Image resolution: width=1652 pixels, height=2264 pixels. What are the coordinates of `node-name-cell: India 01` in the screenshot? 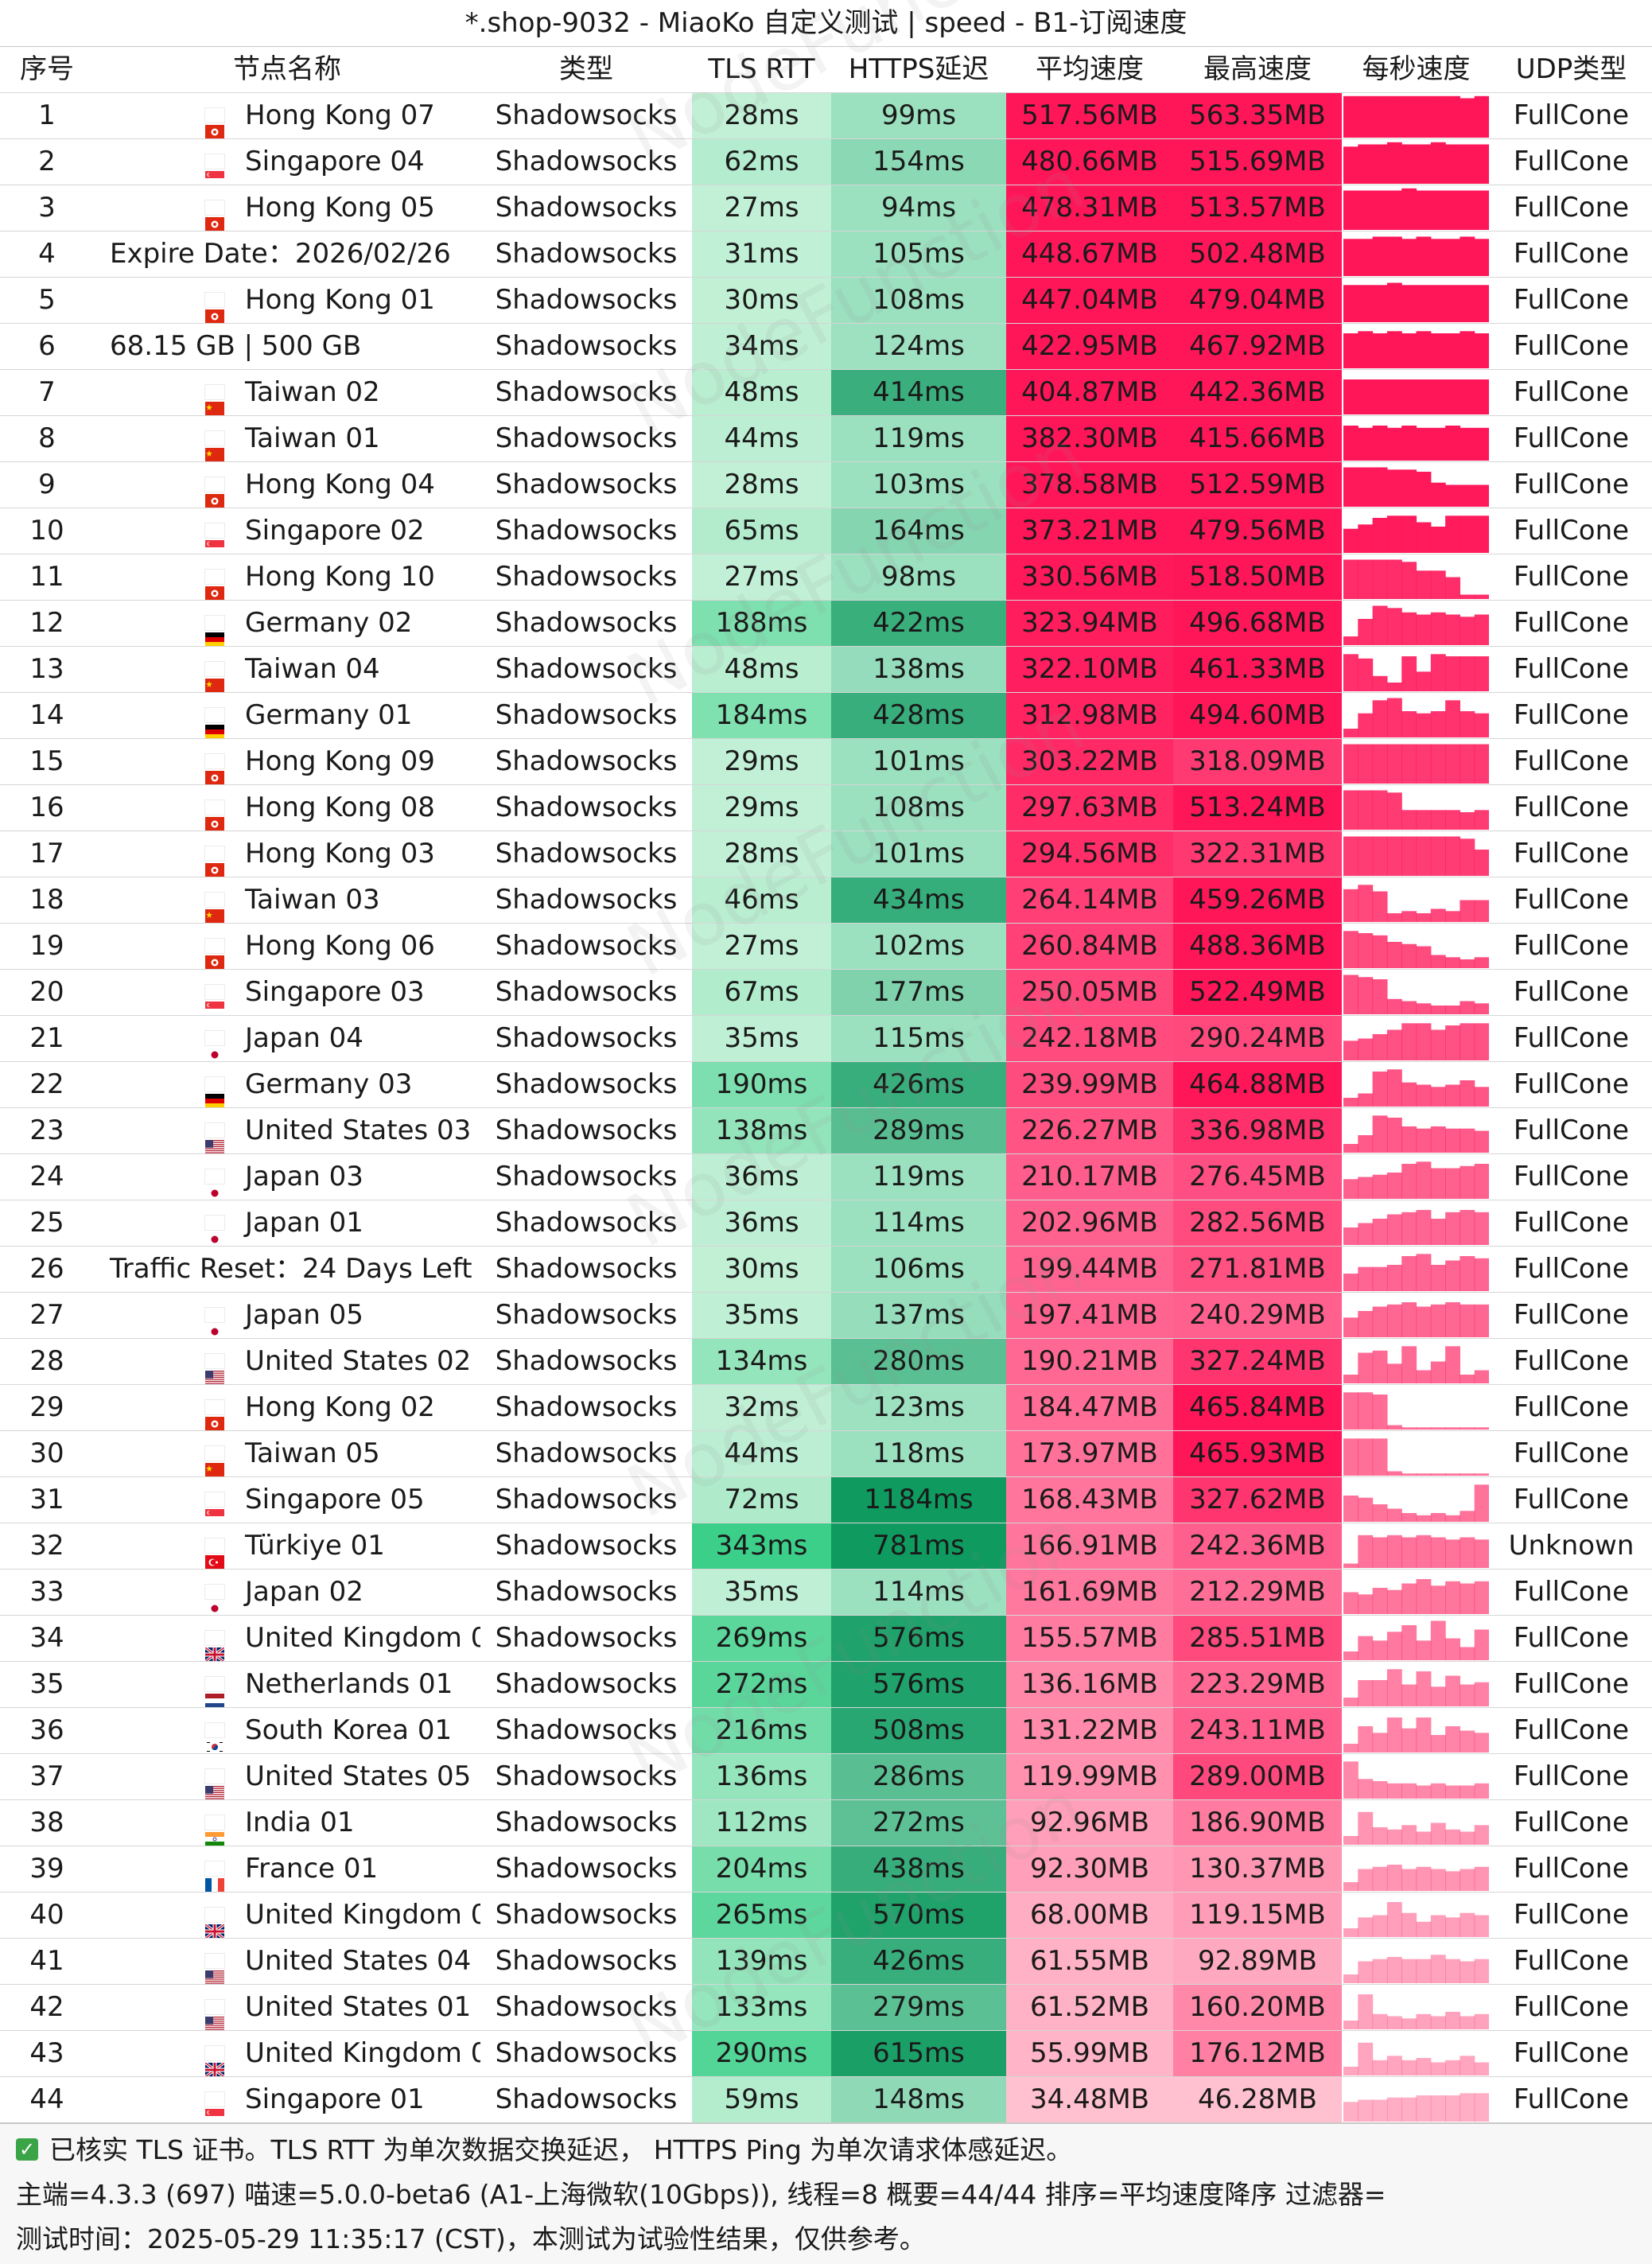 It's located at (287, 1823).